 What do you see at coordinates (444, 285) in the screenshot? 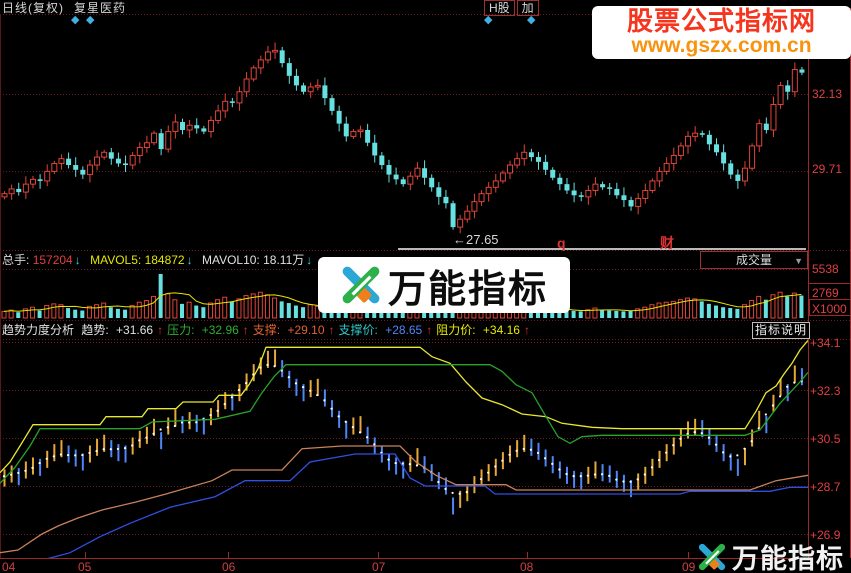
I see `watermark-wanneng-center: 万能指标` at bounding box center [444, 285].